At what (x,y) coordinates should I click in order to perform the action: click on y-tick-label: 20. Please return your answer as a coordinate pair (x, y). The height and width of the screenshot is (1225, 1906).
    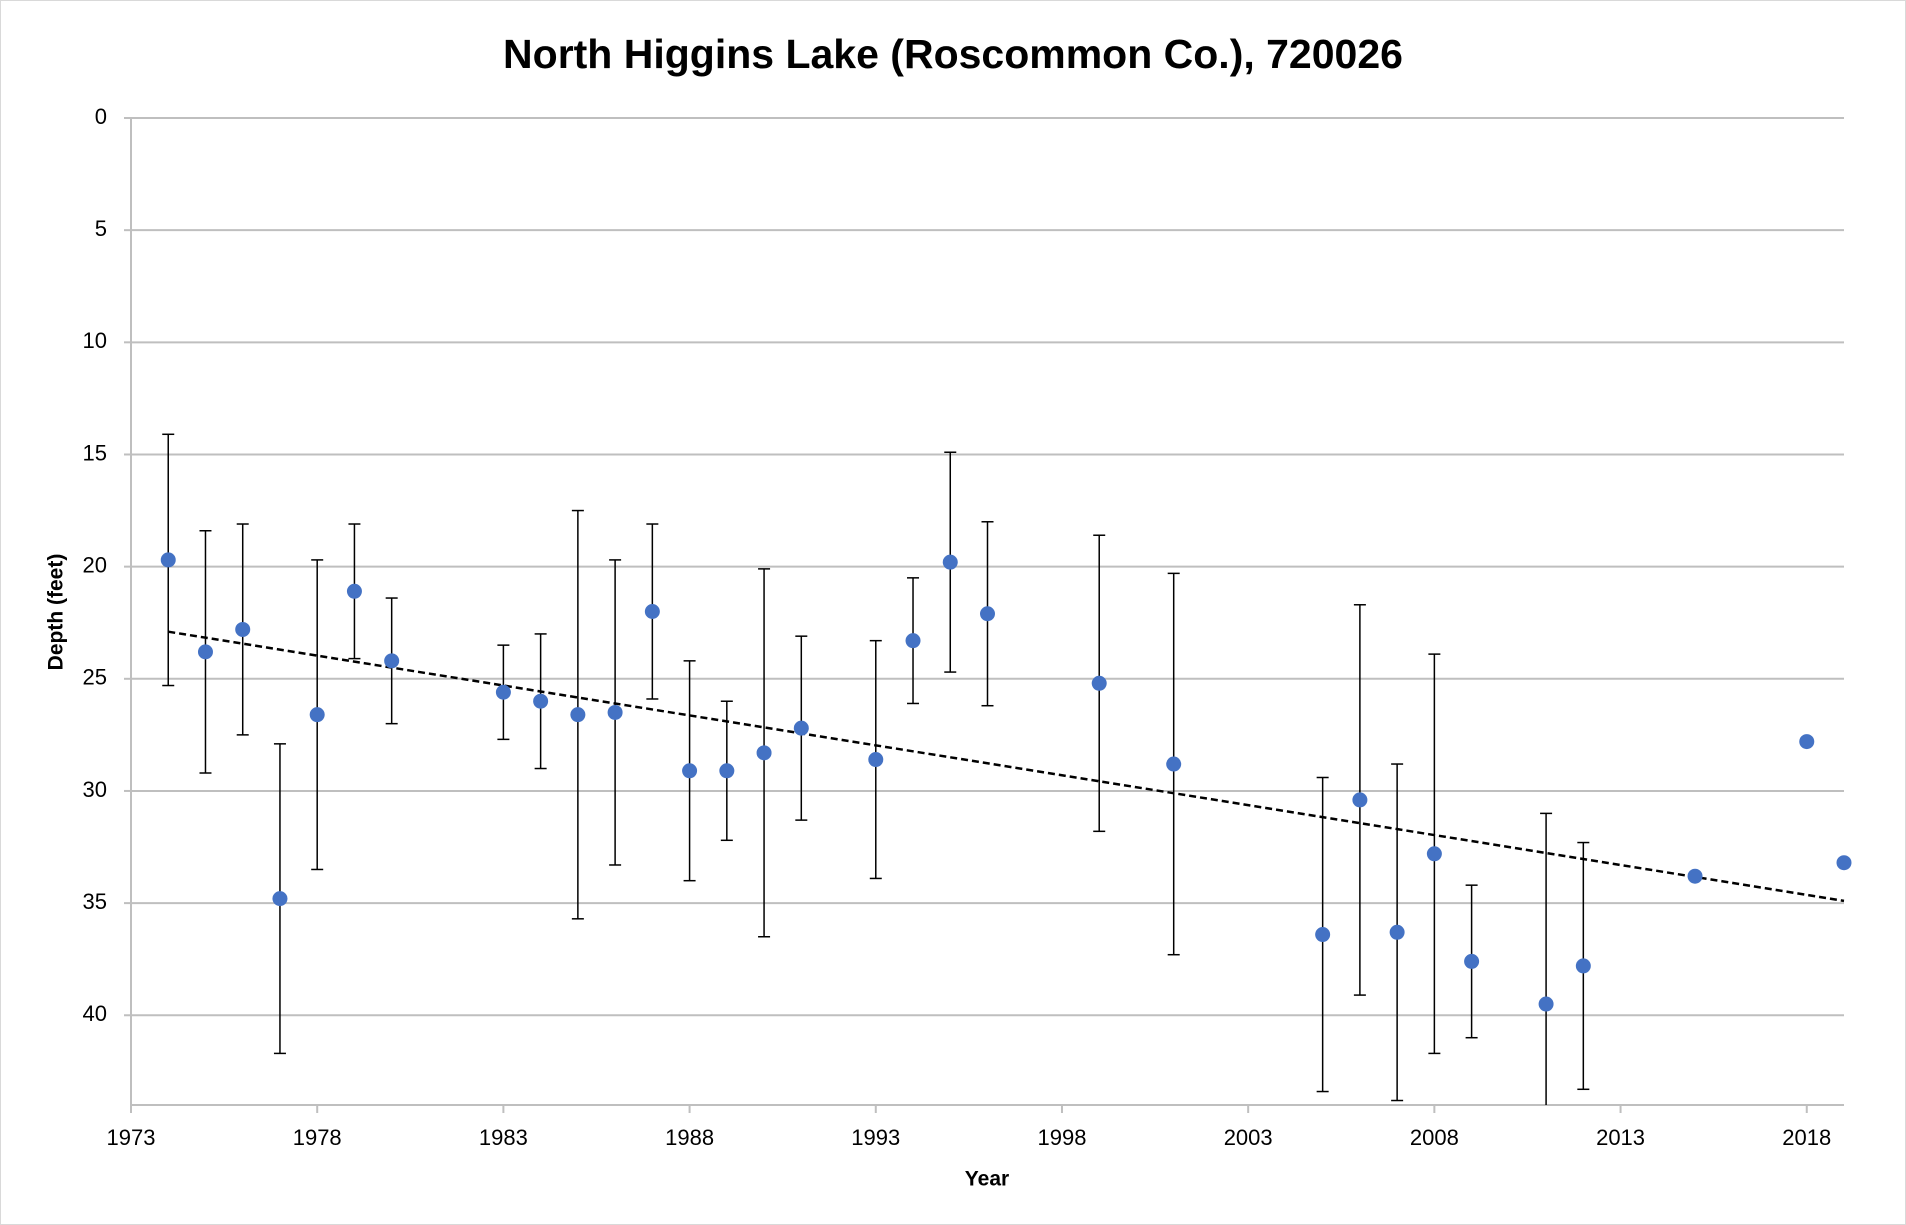
    Looking at the image, I should click on (95, 564).